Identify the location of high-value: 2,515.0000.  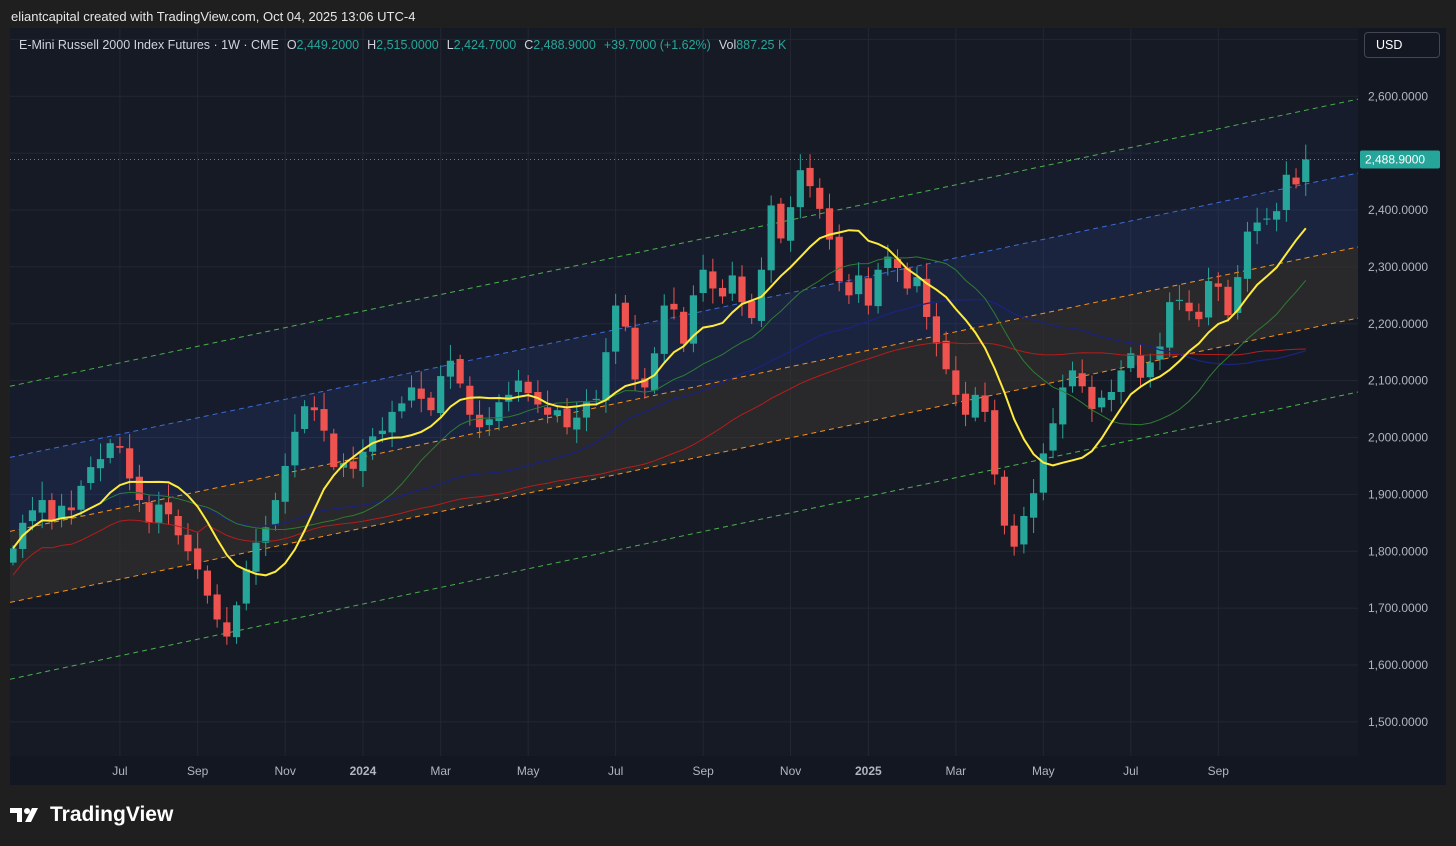
(407, 45).